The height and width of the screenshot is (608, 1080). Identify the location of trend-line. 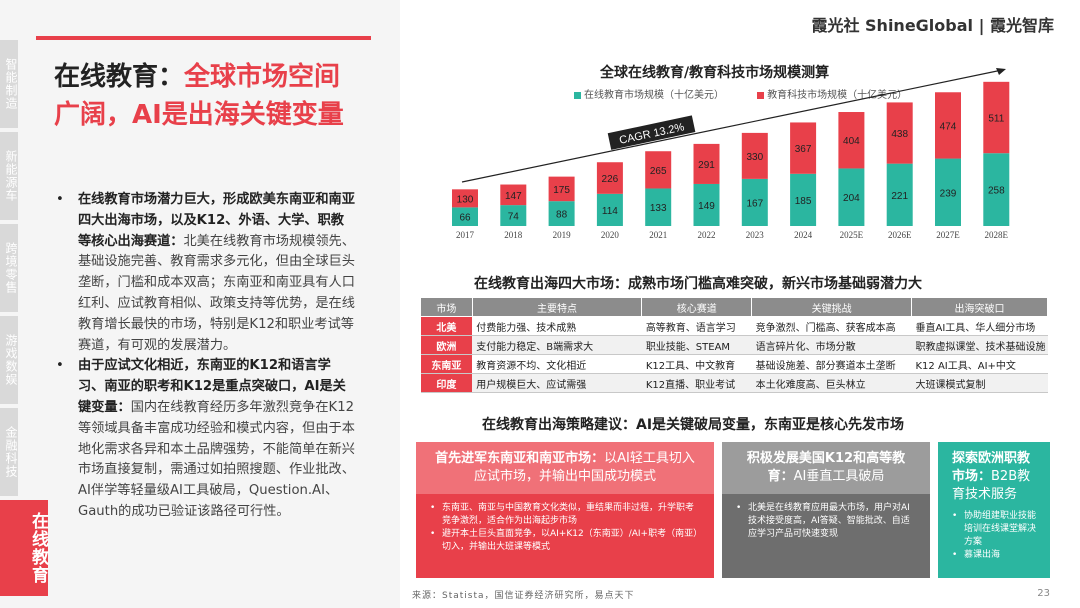
(732, 126).